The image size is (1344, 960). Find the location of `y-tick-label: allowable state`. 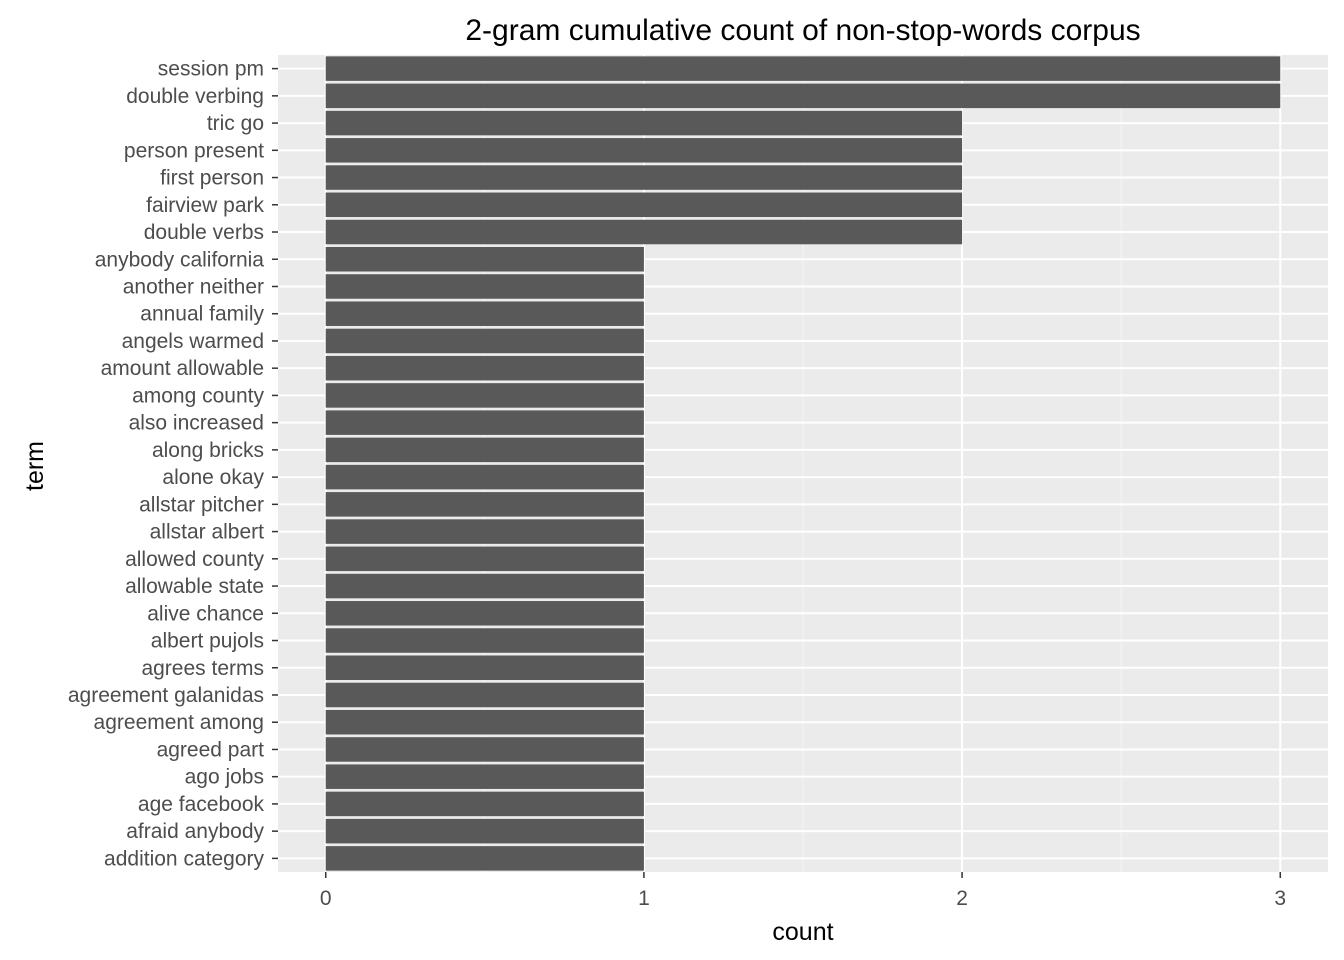

y-tick-label: allowable state is located at coordinates (194, 586).